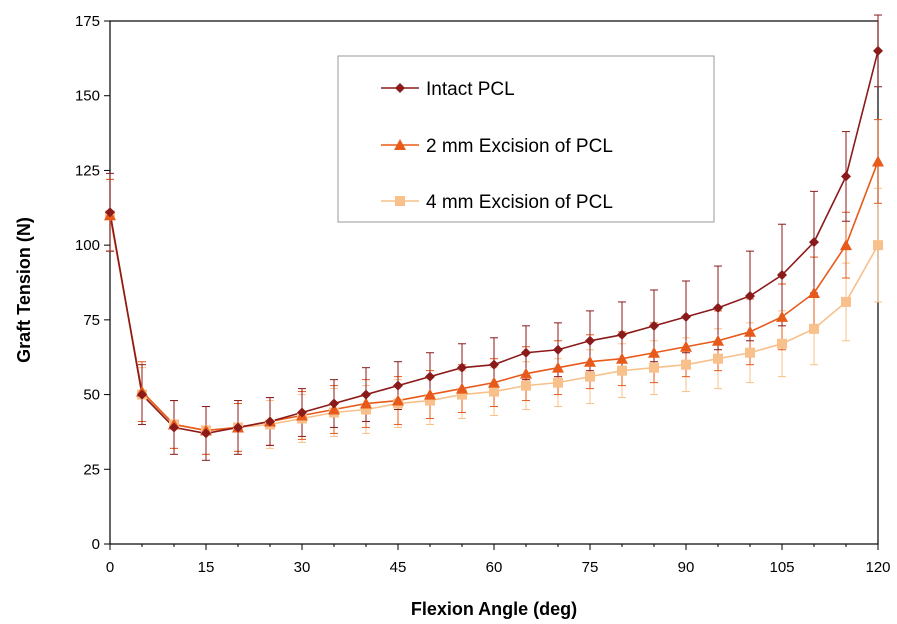 The width and height of the screenshot is (897, 624). Describe the element at coordinates (110, 567) in the screenshot. I see `x-tick-label: 0` at that location.